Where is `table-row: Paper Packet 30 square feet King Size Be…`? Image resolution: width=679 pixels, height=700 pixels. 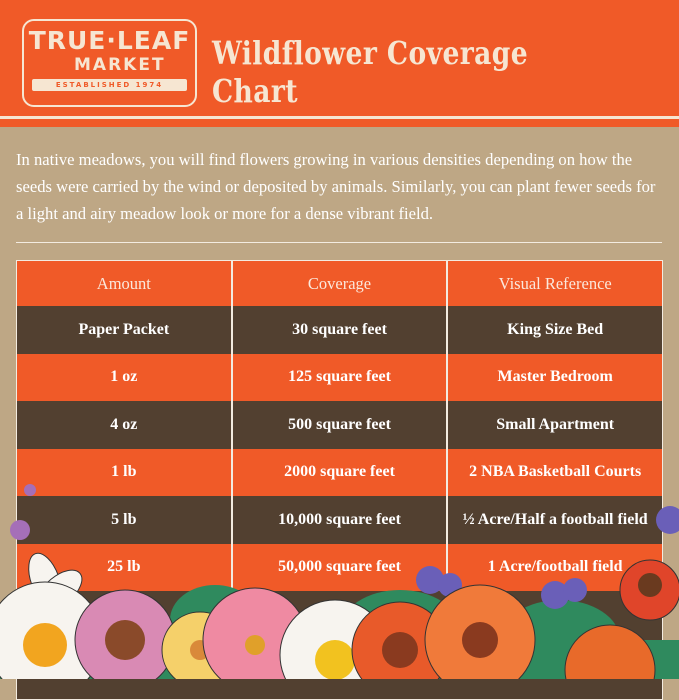 table-row: Paper Packet 30 square feet King Size Be… is located at coordinates (339, 330).